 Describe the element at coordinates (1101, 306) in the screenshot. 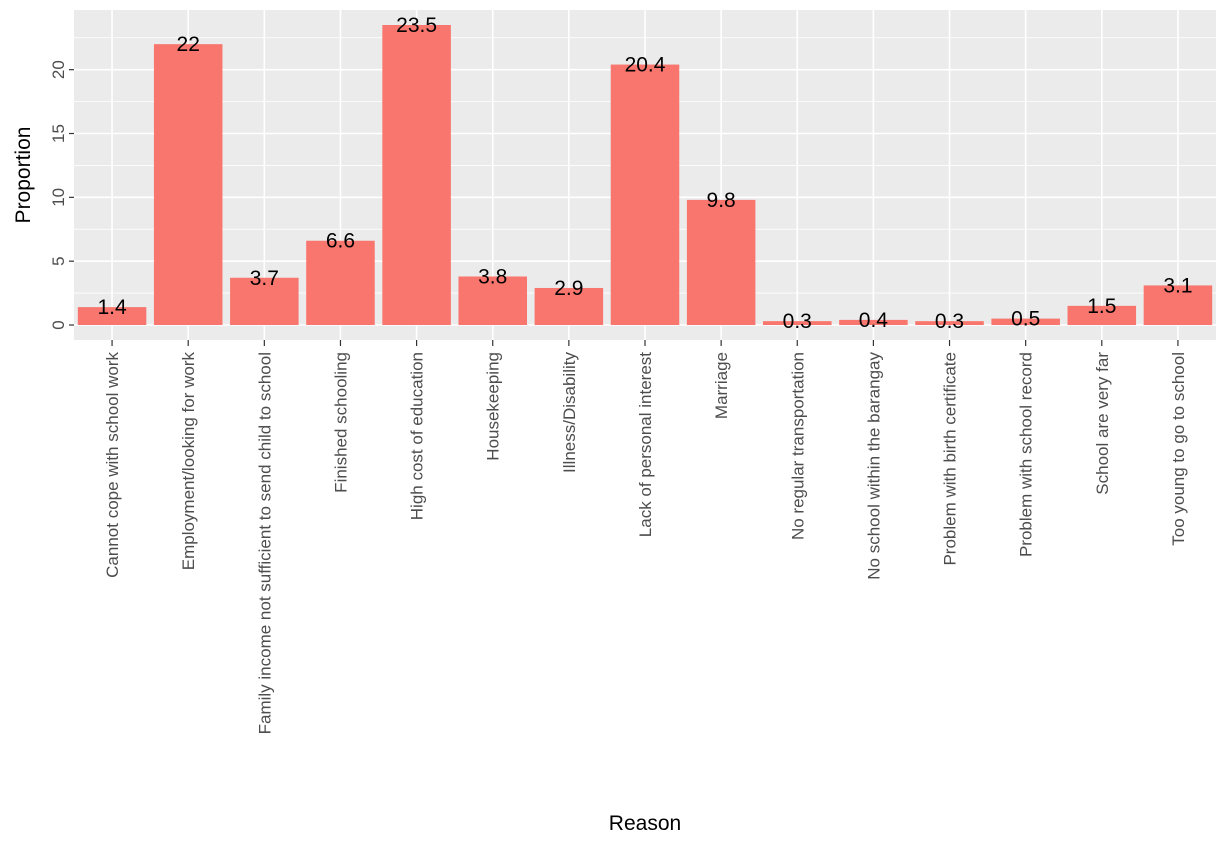

I see `data-label: 1.5` at that location.